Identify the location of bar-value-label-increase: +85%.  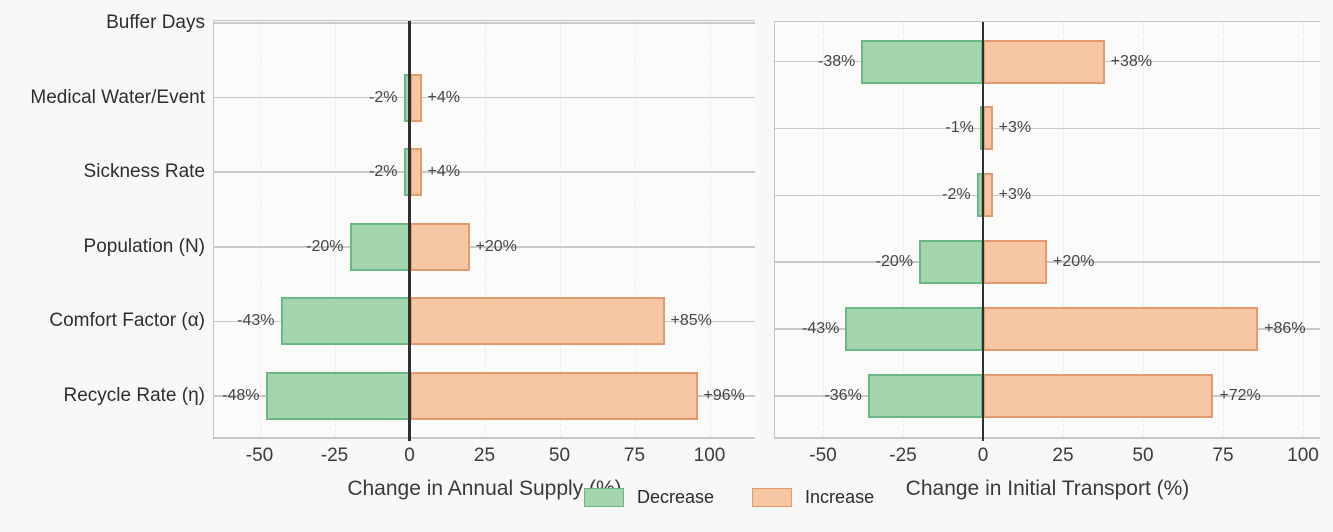
(691, 321).